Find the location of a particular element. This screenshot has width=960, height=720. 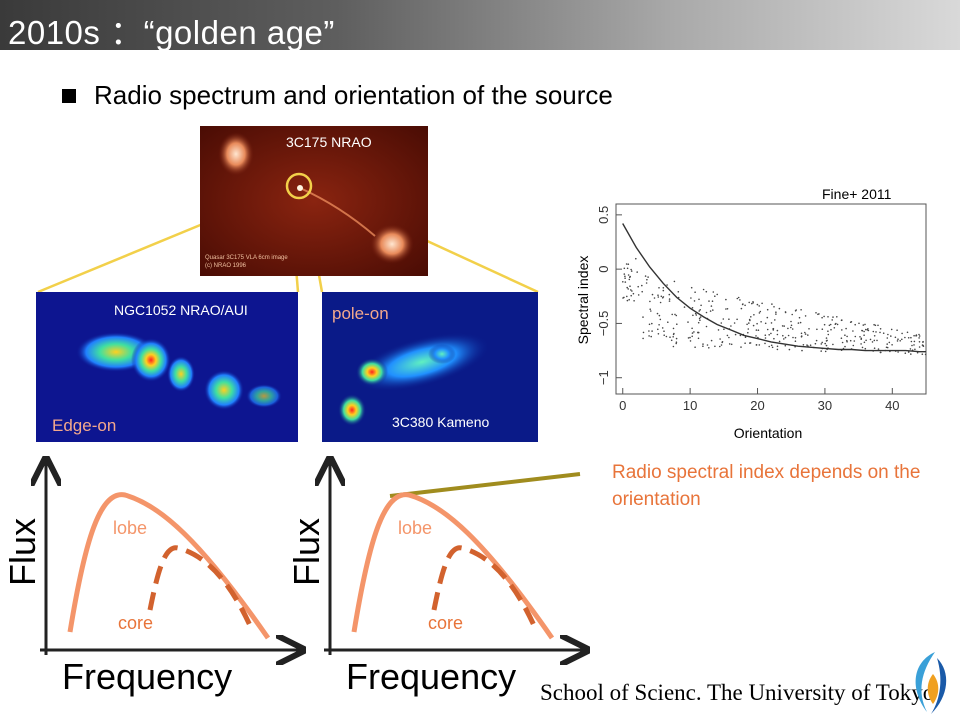

freq-label-left: Frequency is located at coordinates (147, 676).